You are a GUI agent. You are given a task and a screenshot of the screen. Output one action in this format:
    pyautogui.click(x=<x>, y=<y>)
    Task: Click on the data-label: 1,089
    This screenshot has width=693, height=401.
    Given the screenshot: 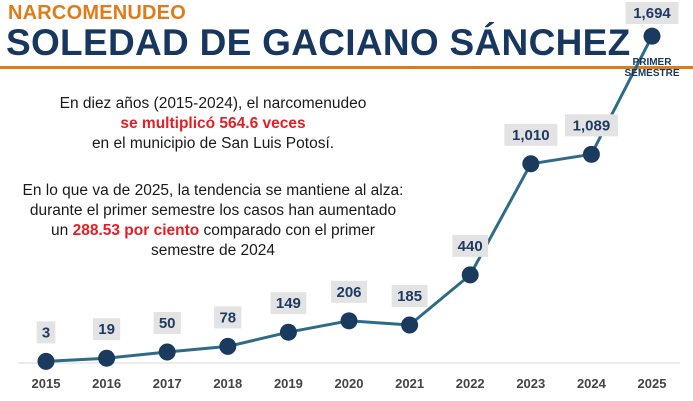 What is the action you would take?
    pyautogui.click(x=592, y=125)
    